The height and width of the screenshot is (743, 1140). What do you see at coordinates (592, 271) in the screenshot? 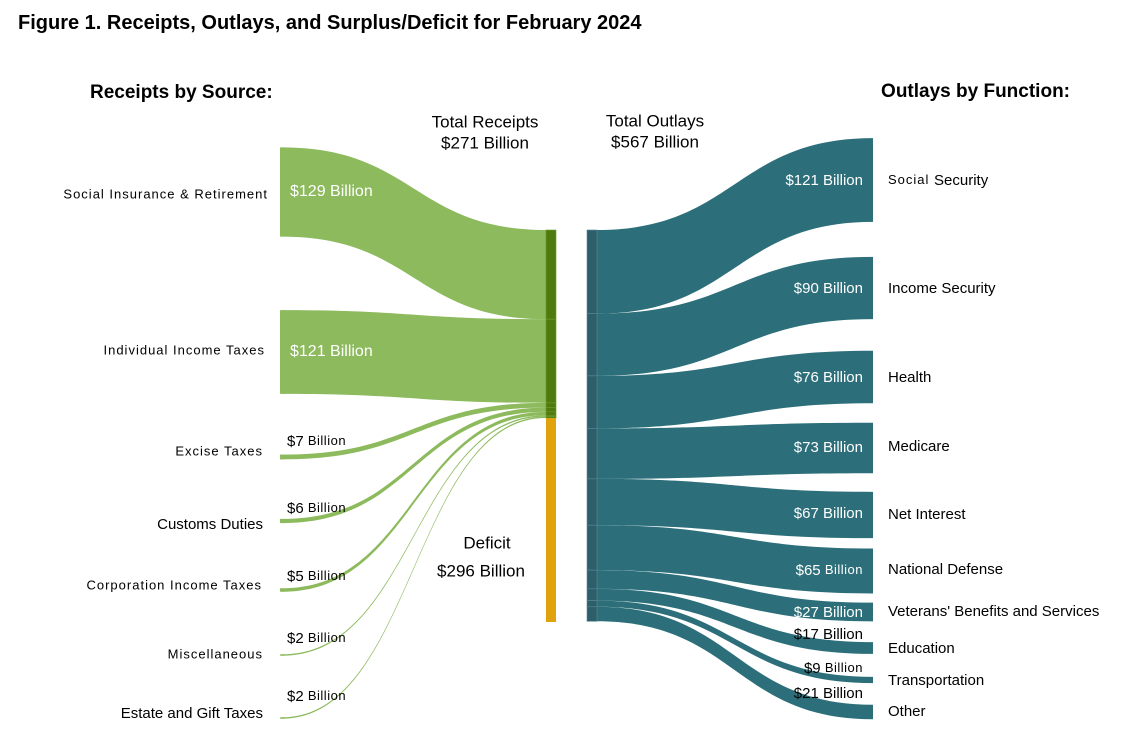
I see `outlay-segment-social-security` at bounding box center [592, 271].